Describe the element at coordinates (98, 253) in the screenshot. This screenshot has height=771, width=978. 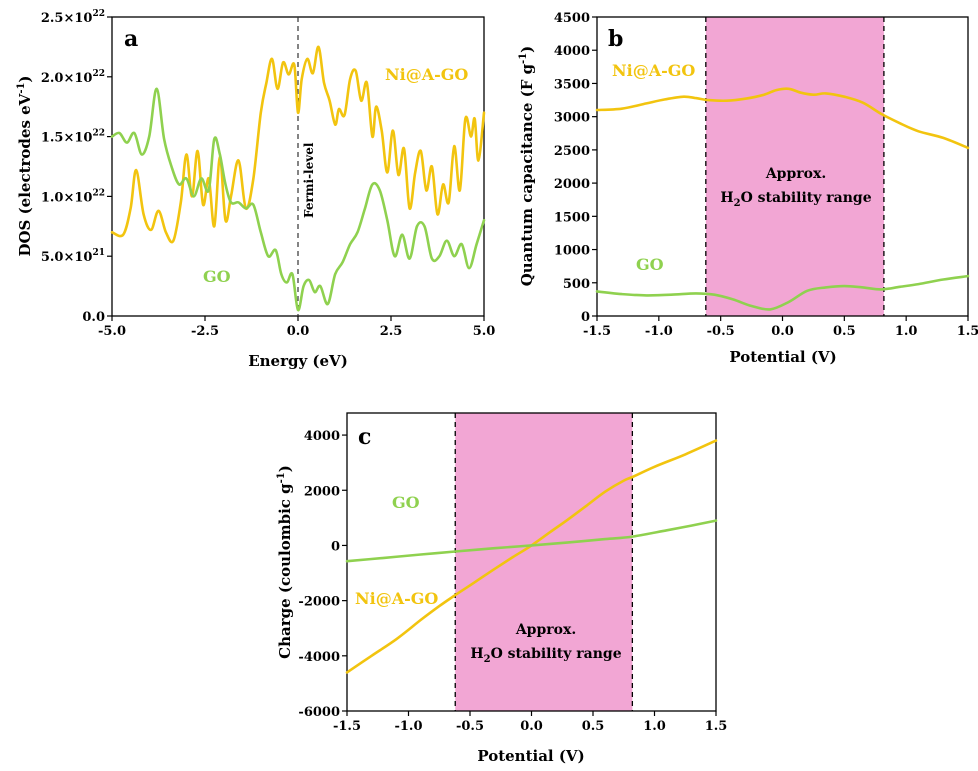
I see `panel-a-ytick-exp: 21` at that location.